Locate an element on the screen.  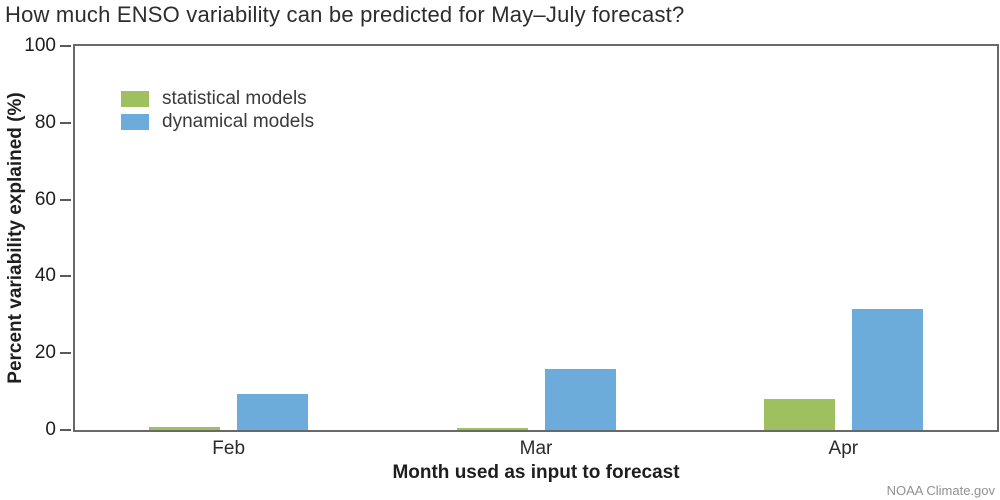
bar-statistical-feb is located at coordinates (185, 428).